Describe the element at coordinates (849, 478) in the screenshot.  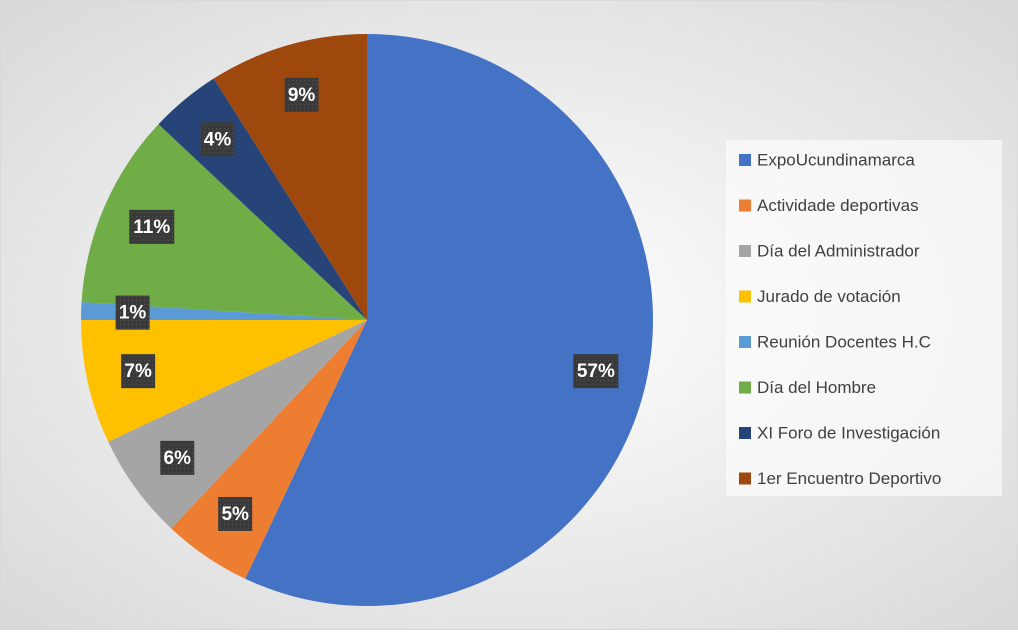
I see `legend-label: 1er Encuentro Deportivo` at that location.